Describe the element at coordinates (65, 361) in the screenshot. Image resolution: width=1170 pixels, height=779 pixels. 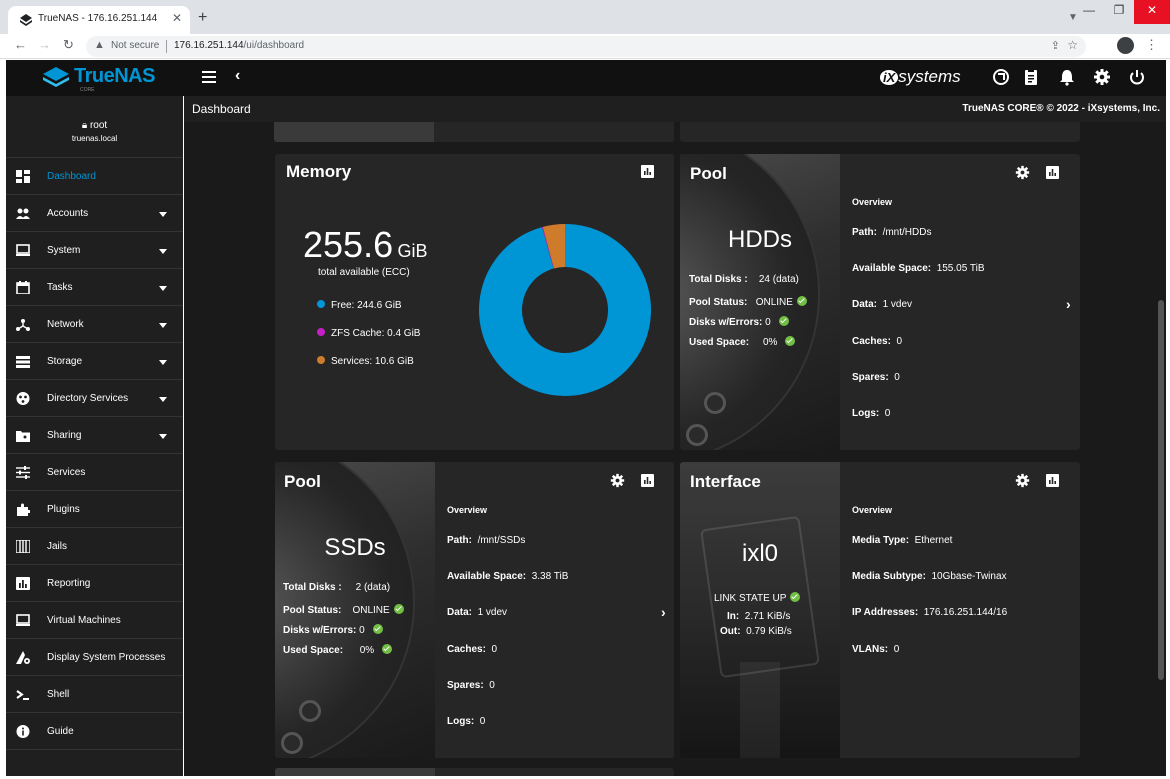
I see `sidebar-item-label: Storage` at that location.